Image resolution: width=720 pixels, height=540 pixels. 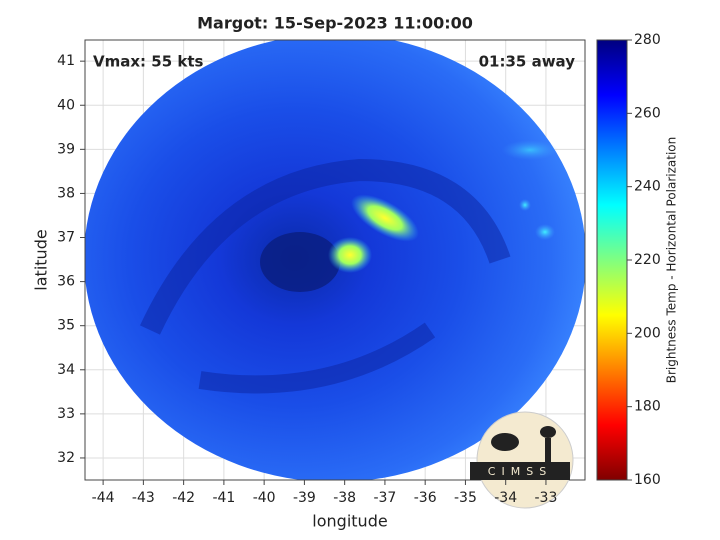 What do you see at coordinates (66, 105) in the screenshot?
I see `y-tick-label: 40` at bounding box center [66, 105].